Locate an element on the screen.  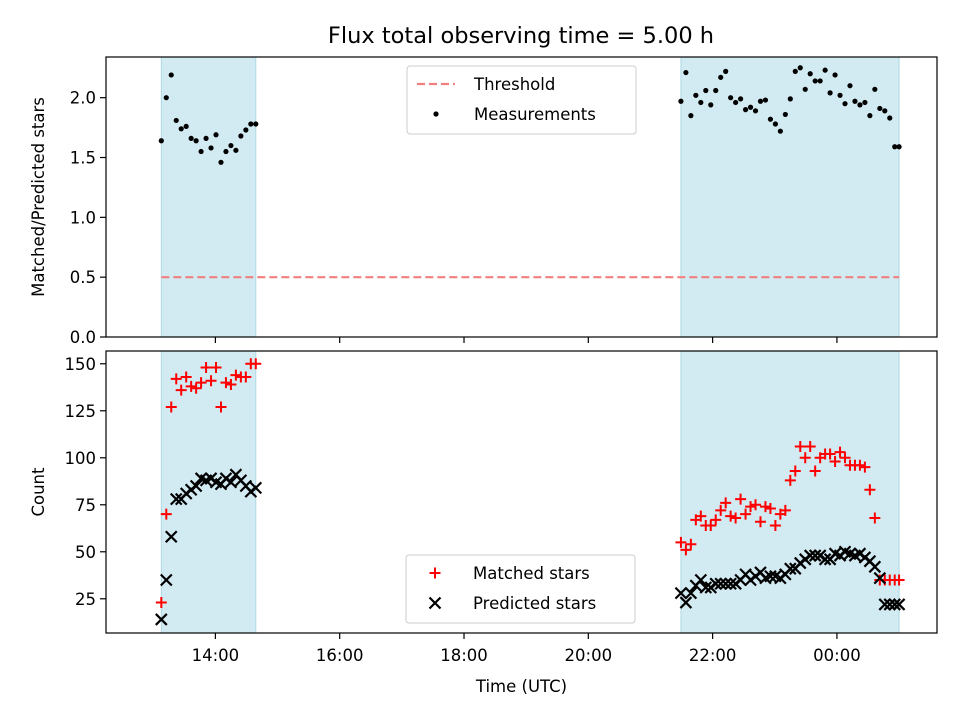
x-tick-label: 22:00 is located at coordinates (713, 655).